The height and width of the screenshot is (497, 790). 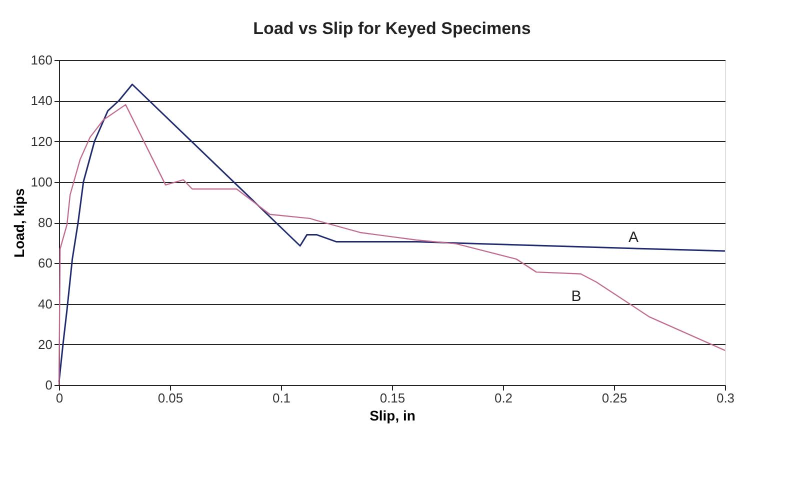 What do you see at coordinates (503, 398) in the screenshot?
I see `x-tick-label: 0.2` at bounding box center [503, 398].